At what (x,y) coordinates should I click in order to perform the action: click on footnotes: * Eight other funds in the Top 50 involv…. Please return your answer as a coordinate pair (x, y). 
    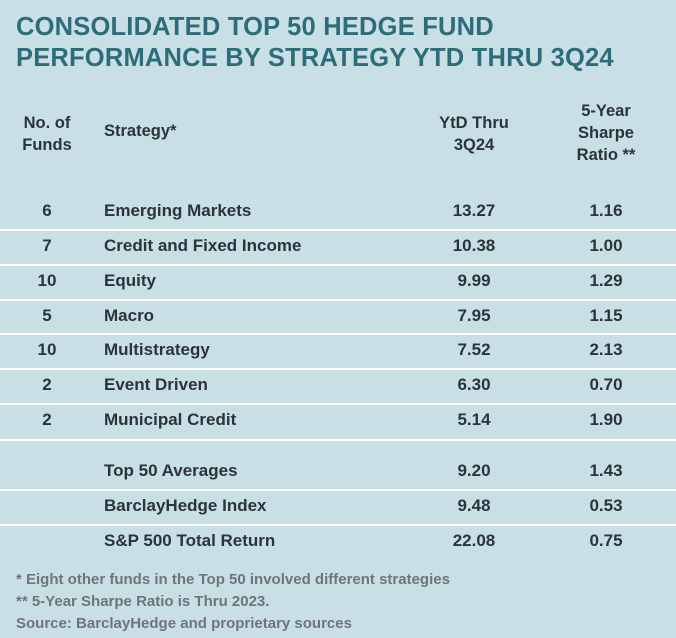
    Looking at the image, I should click on (341, 602).